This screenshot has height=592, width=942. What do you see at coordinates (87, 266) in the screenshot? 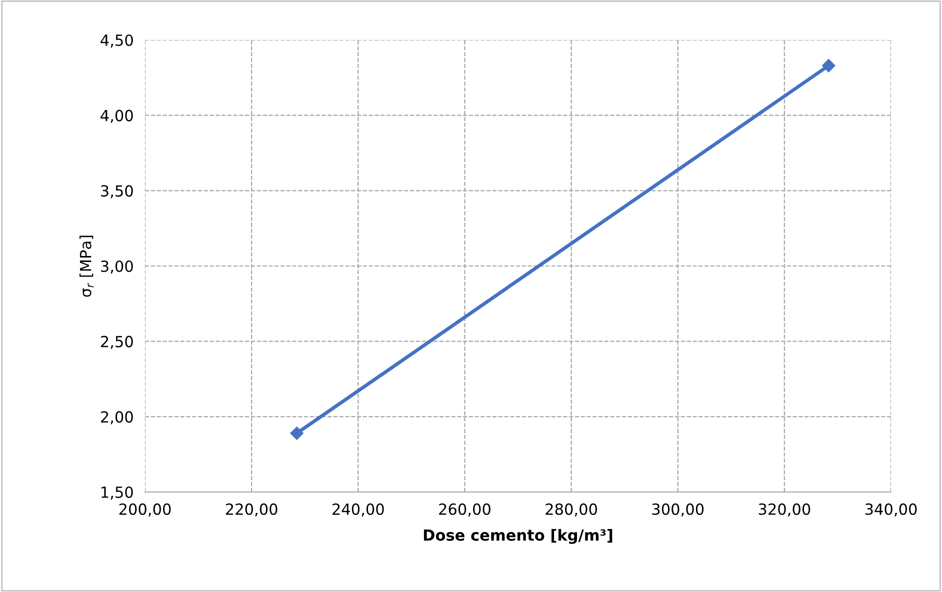
I see `y-axis-title: σ$_{r}$ [MPa]` at bounding box center [87, 266].